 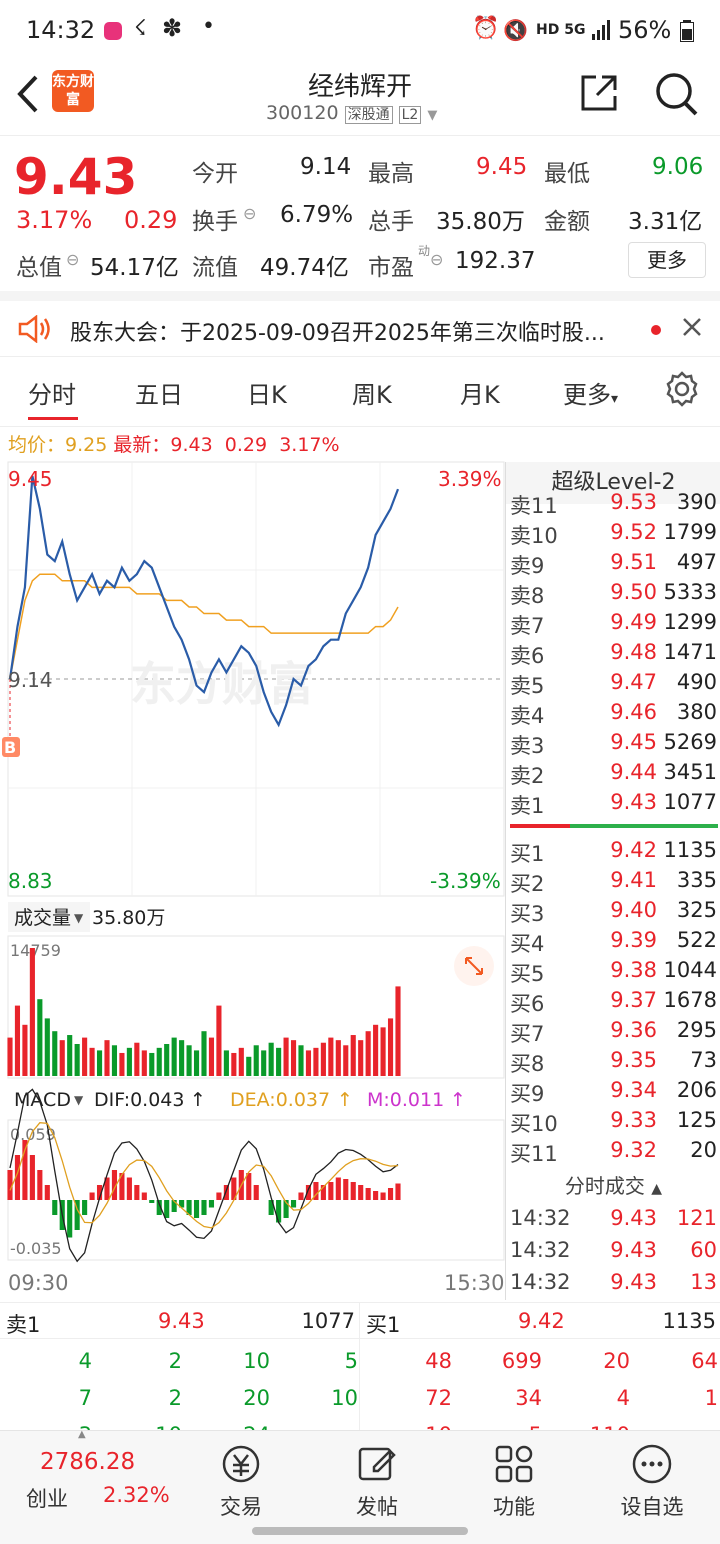 What do you see at coordinates (159, 395) in the screenshot?
I see `tab-five-day: 五日` at bounding box center [159, 395].